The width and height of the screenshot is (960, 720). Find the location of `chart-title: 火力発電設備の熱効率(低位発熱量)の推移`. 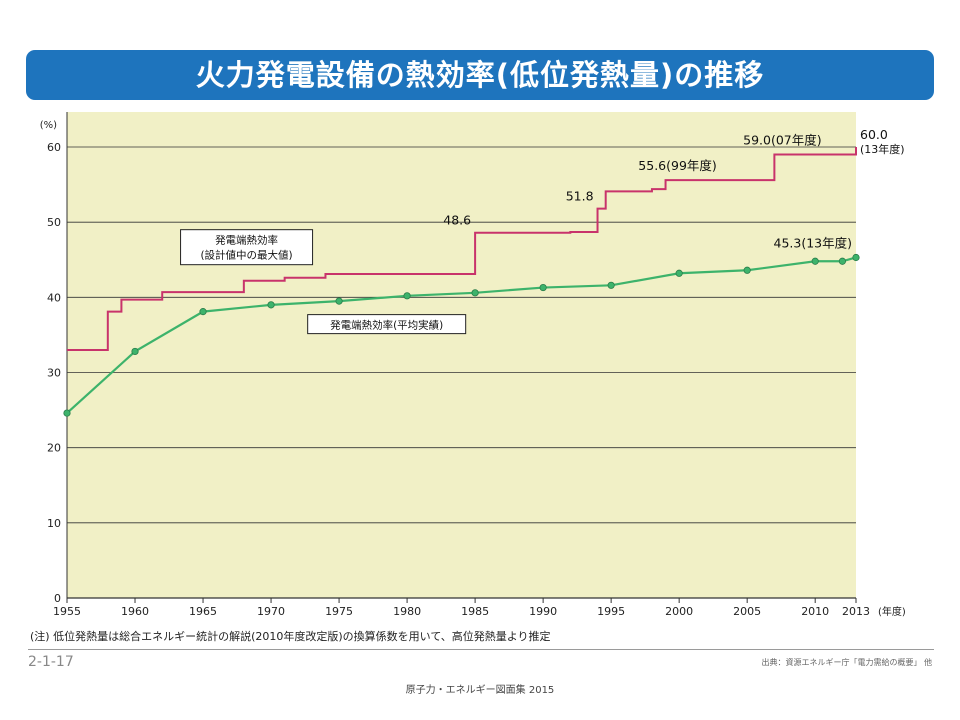

chart-title: 火力発電設備の熱効率(低位発熱量)の推移 is located at coordinates (480, 75).